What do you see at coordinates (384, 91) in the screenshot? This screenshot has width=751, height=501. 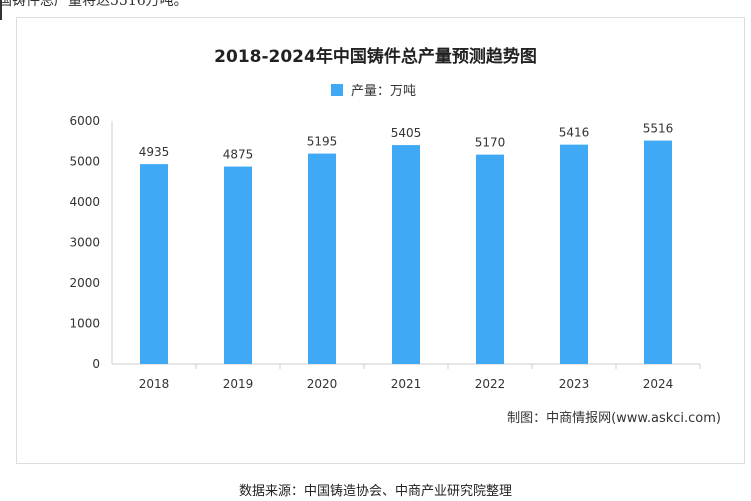 I see `legend-label: 产量：万吨` at bounding box center [384, 91].